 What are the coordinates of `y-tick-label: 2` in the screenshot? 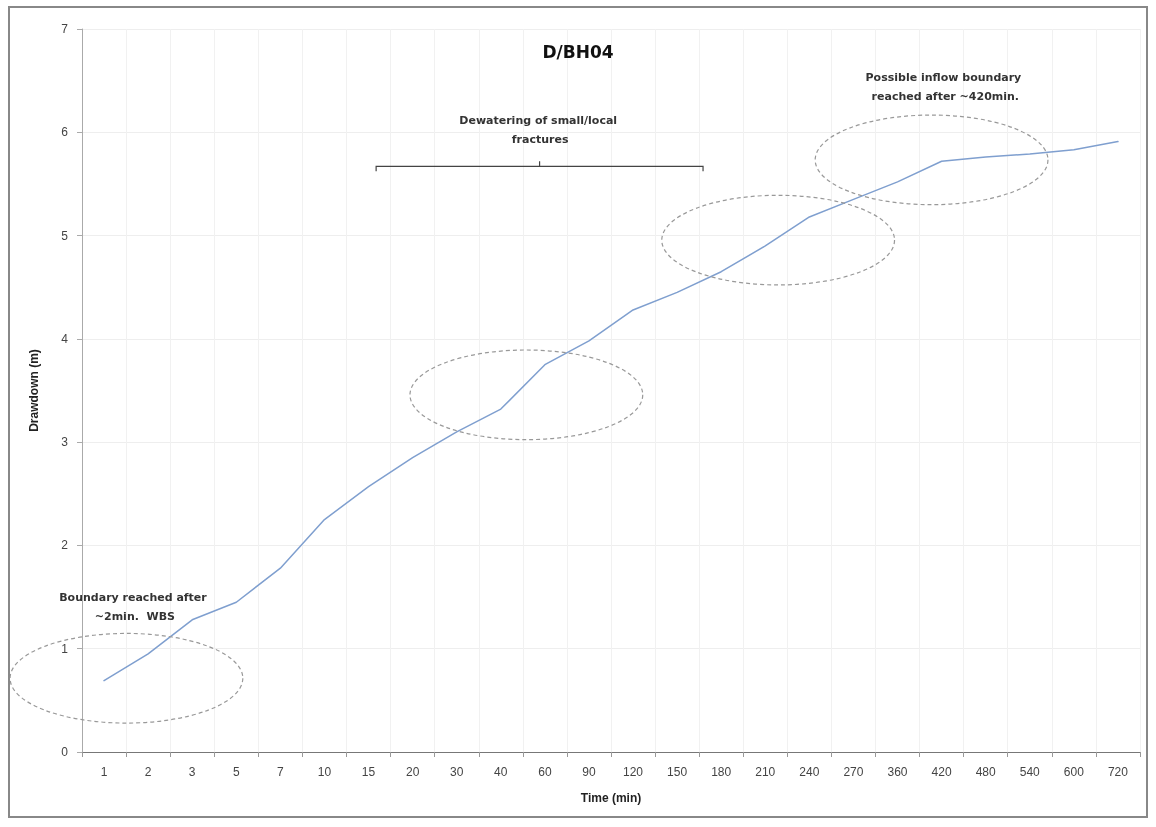 It's located at (65, 545).